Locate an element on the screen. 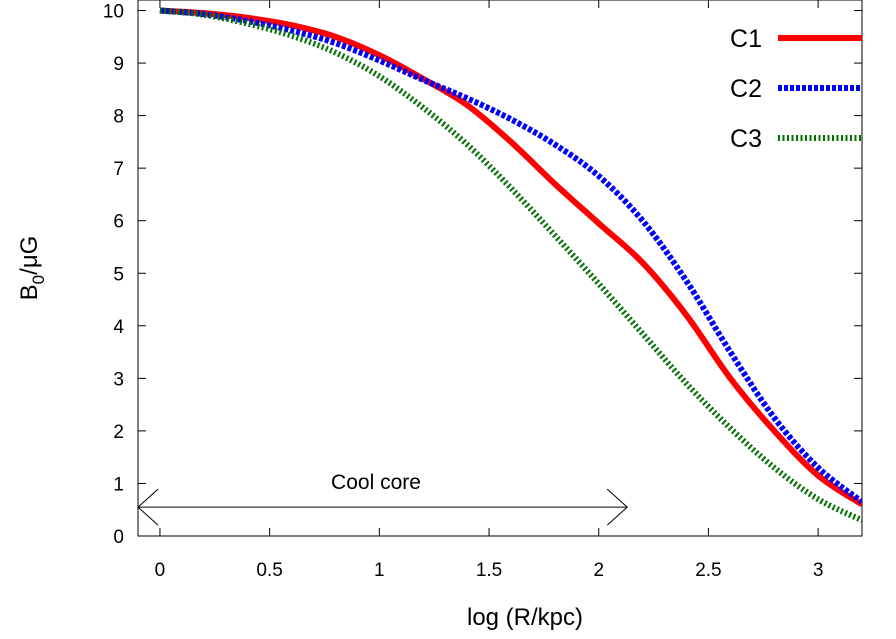 This screenshot has width=896, height=639. annotation-layer: Cool core is located at coordinates (382, 498).